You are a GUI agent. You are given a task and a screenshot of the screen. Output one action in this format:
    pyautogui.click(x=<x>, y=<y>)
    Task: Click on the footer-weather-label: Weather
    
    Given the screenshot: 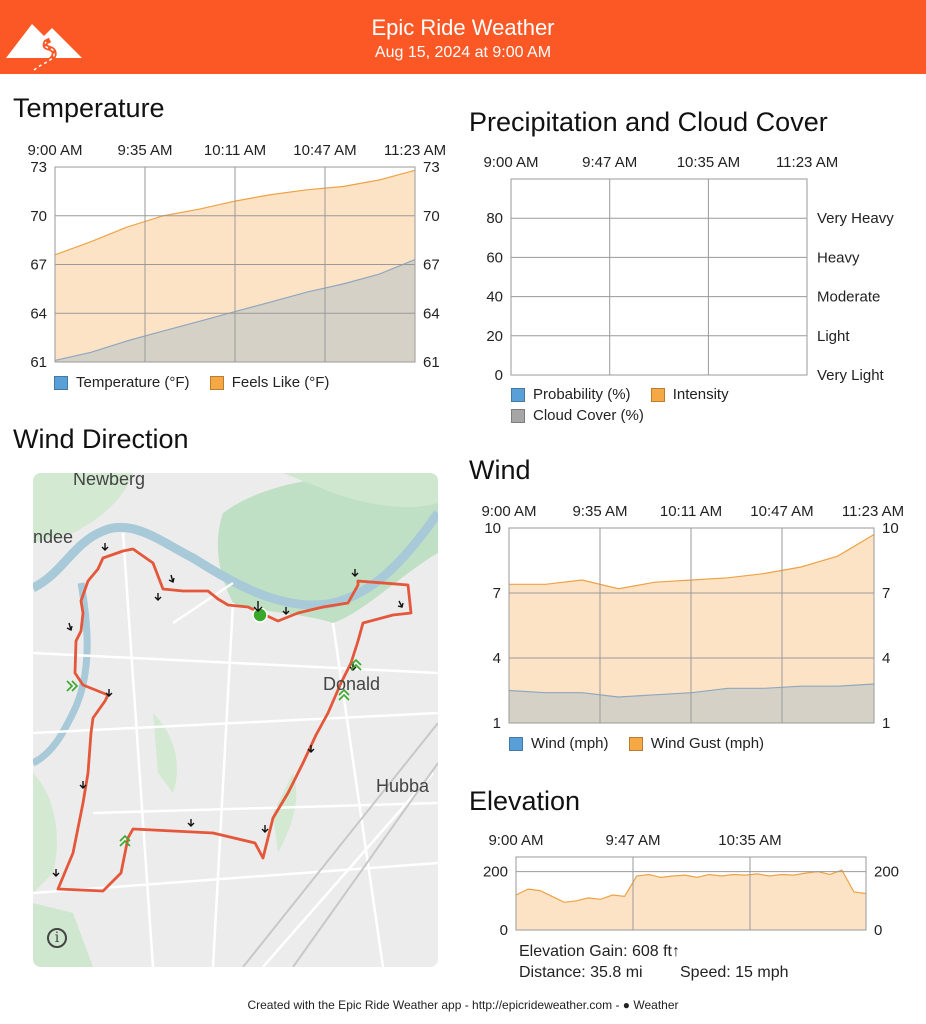 What is the action you would take?
    pyautogui.click(x=656, y=1005)
    